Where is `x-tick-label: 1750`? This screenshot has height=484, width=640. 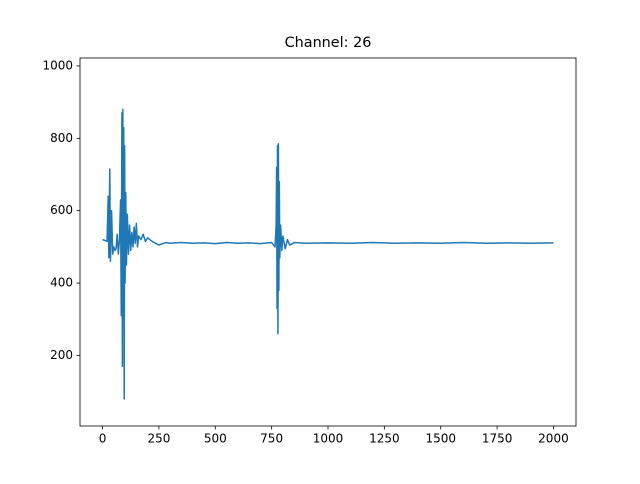
x-tick-label: 1750 is located at coordinates (497, 439).